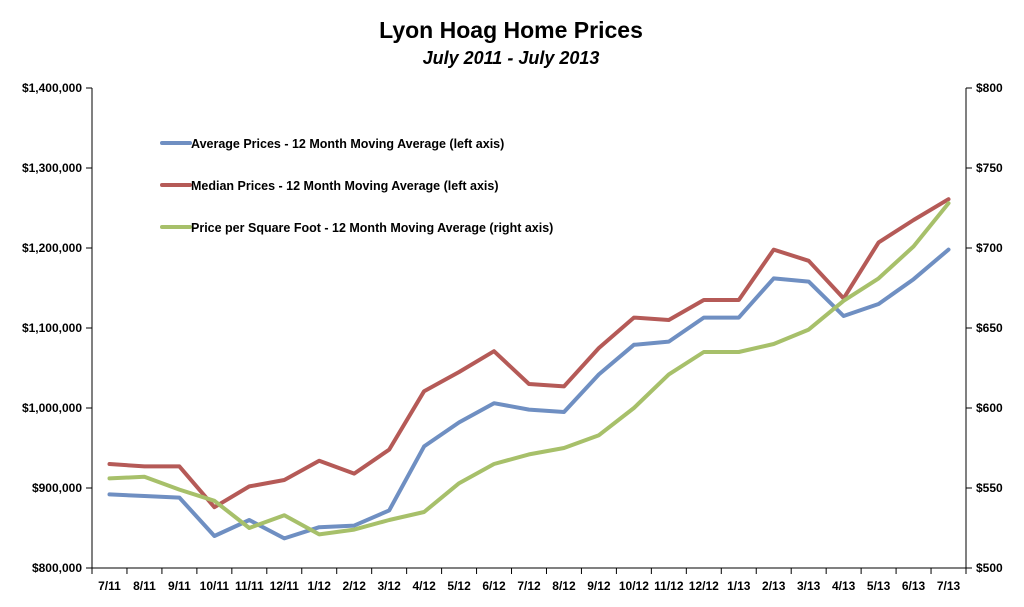 This screenshot has width=1024, height=607. Describe the element at coordinates (179, 586) in the screenshot. I see `x-axis-tick-label: 9/11` at that location.